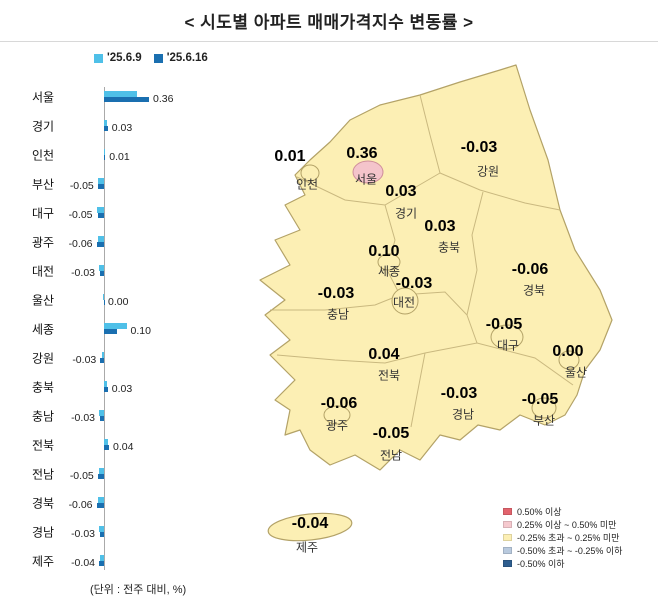  I want to click on bar-value-label: -0.04, so click(83, 562).